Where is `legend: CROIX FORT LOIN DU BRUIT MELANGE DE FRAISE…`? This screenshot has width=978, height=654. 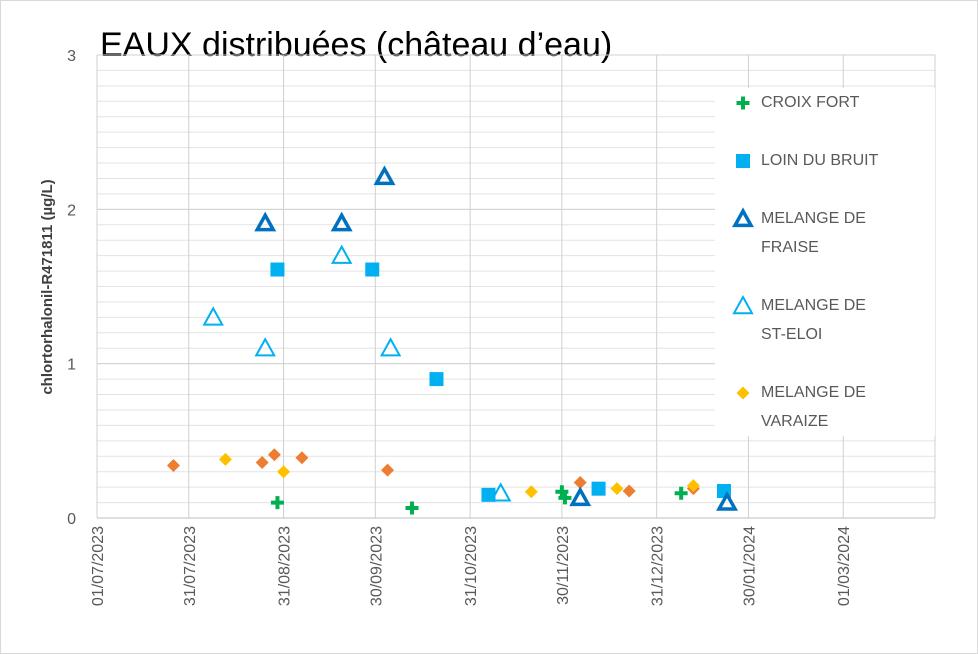 legend: CROIX FORT LOIN DU BRUIT MELANGE DE FRAISE… is located at coordinates (825, 262).